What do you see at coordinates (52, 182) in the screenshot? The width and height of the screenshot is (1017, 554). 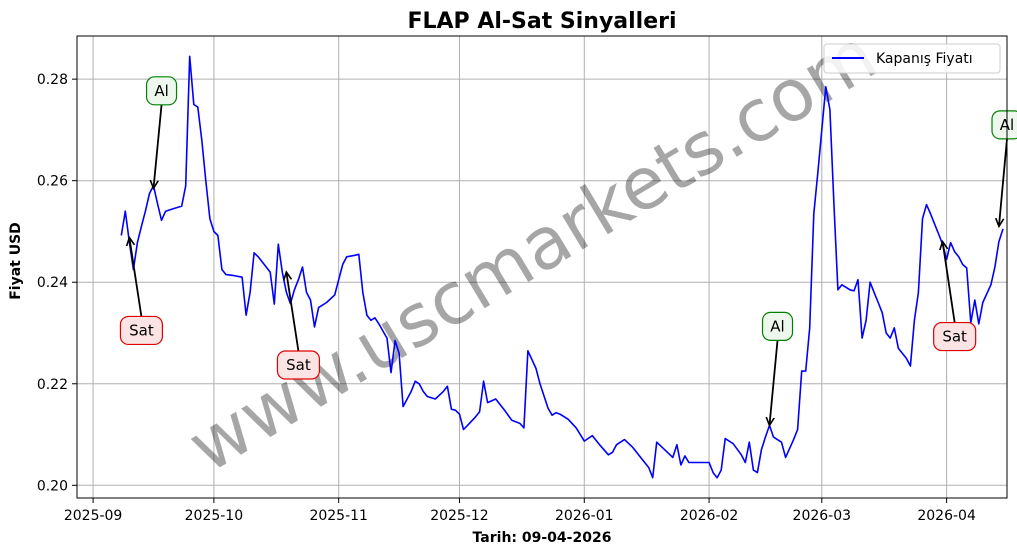 I see `y-tick-label: 0.26` at bounding box center [52, 182].